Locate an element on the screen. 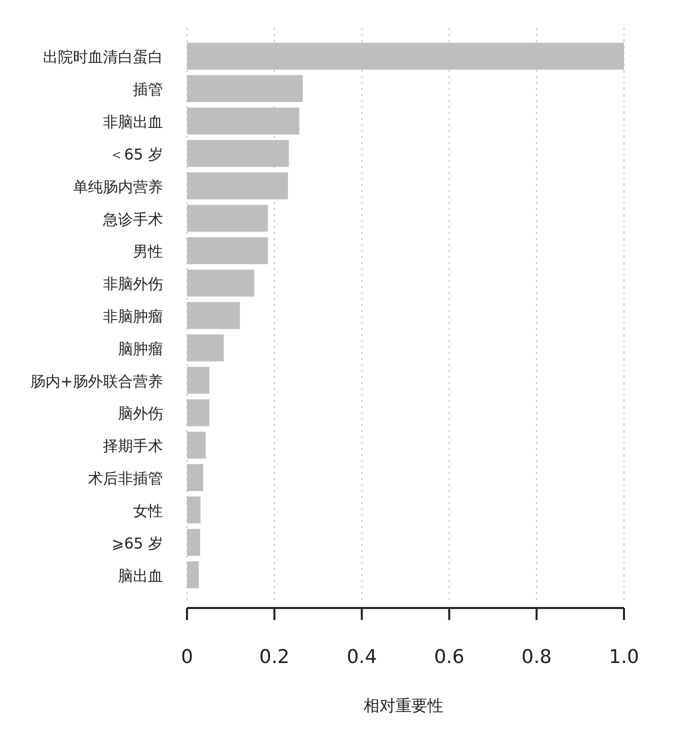 The height and width of the screenshot is (742, 676). x-tick-label: 0.2 is located at coordinates (274, 657).